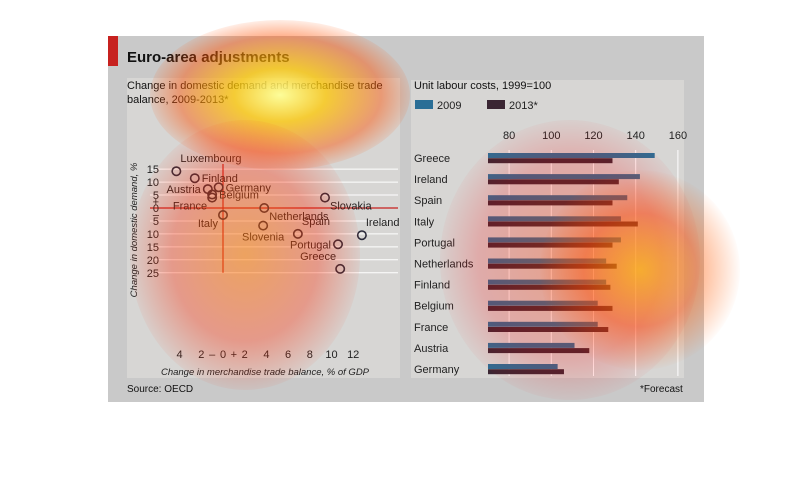 The image size is (810, 496). Describe the element at coordinates (449, 106) in the screenshot. I see `legend-label: 2009` at that location.